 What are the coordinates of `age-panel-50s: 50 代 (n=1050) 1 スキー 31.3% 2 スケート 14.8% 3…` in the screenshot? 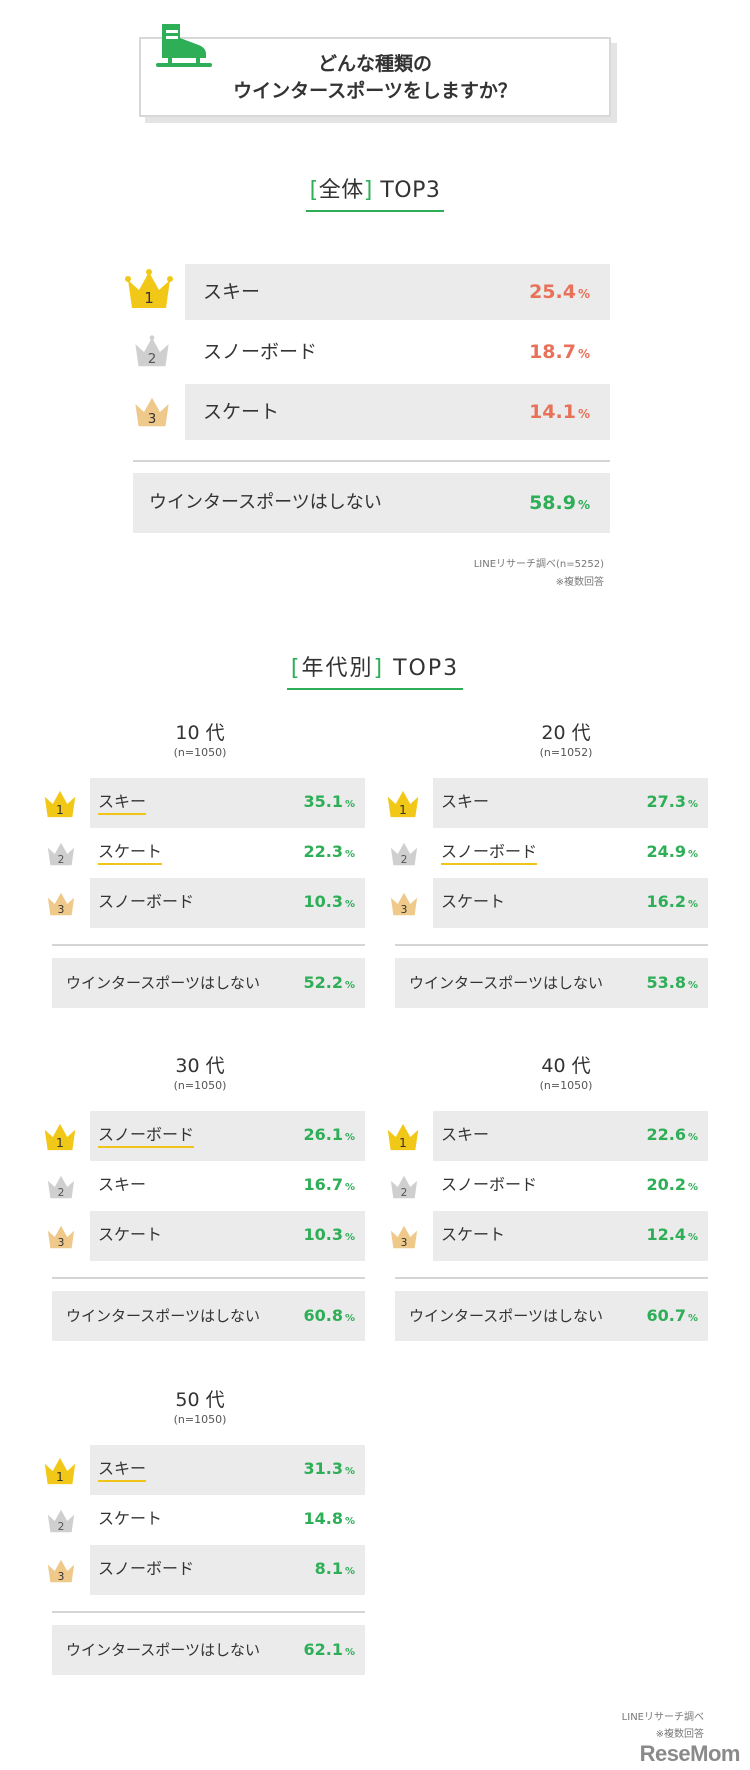 It's located at (202, 1535).